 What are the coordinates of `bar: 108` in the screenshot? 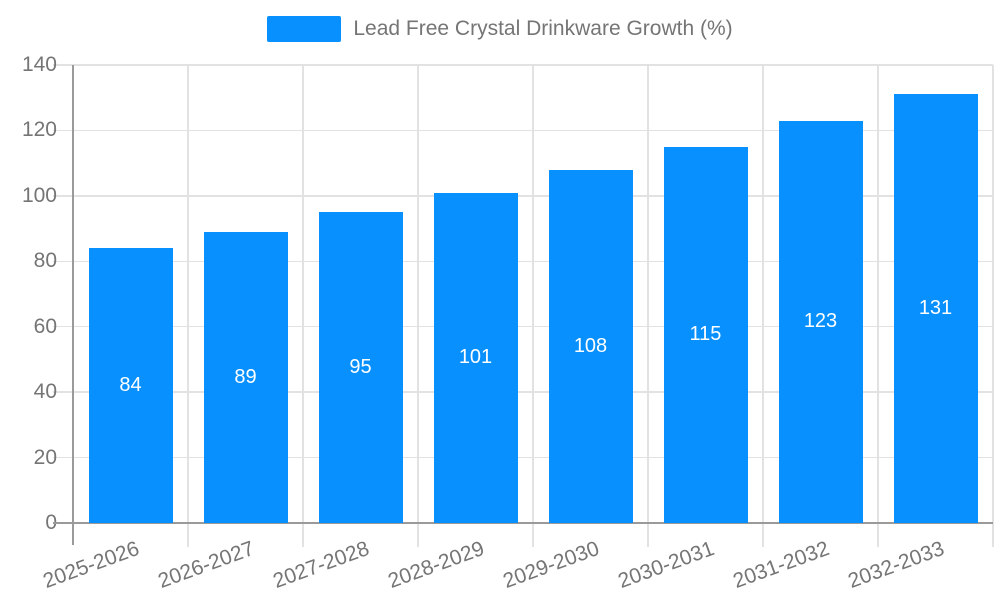 It's located at (590, 346).